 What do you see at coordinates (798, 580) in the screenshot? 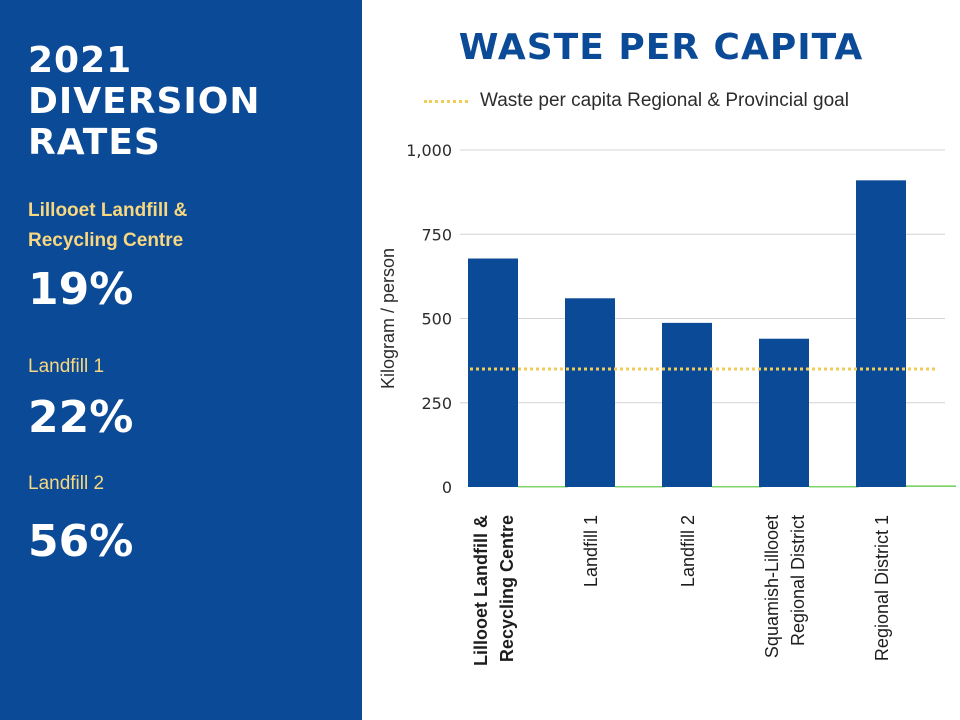
I see `x-tick-label: Regional District` at bounding box center [798, 580].